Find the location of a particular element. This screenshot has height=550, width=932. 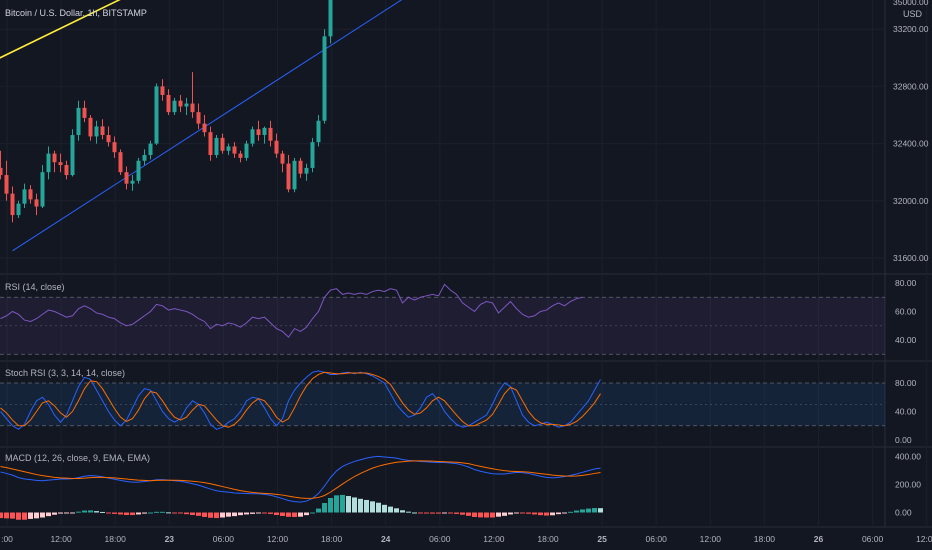

stoch-k-line is located at coordinates (300, 400).